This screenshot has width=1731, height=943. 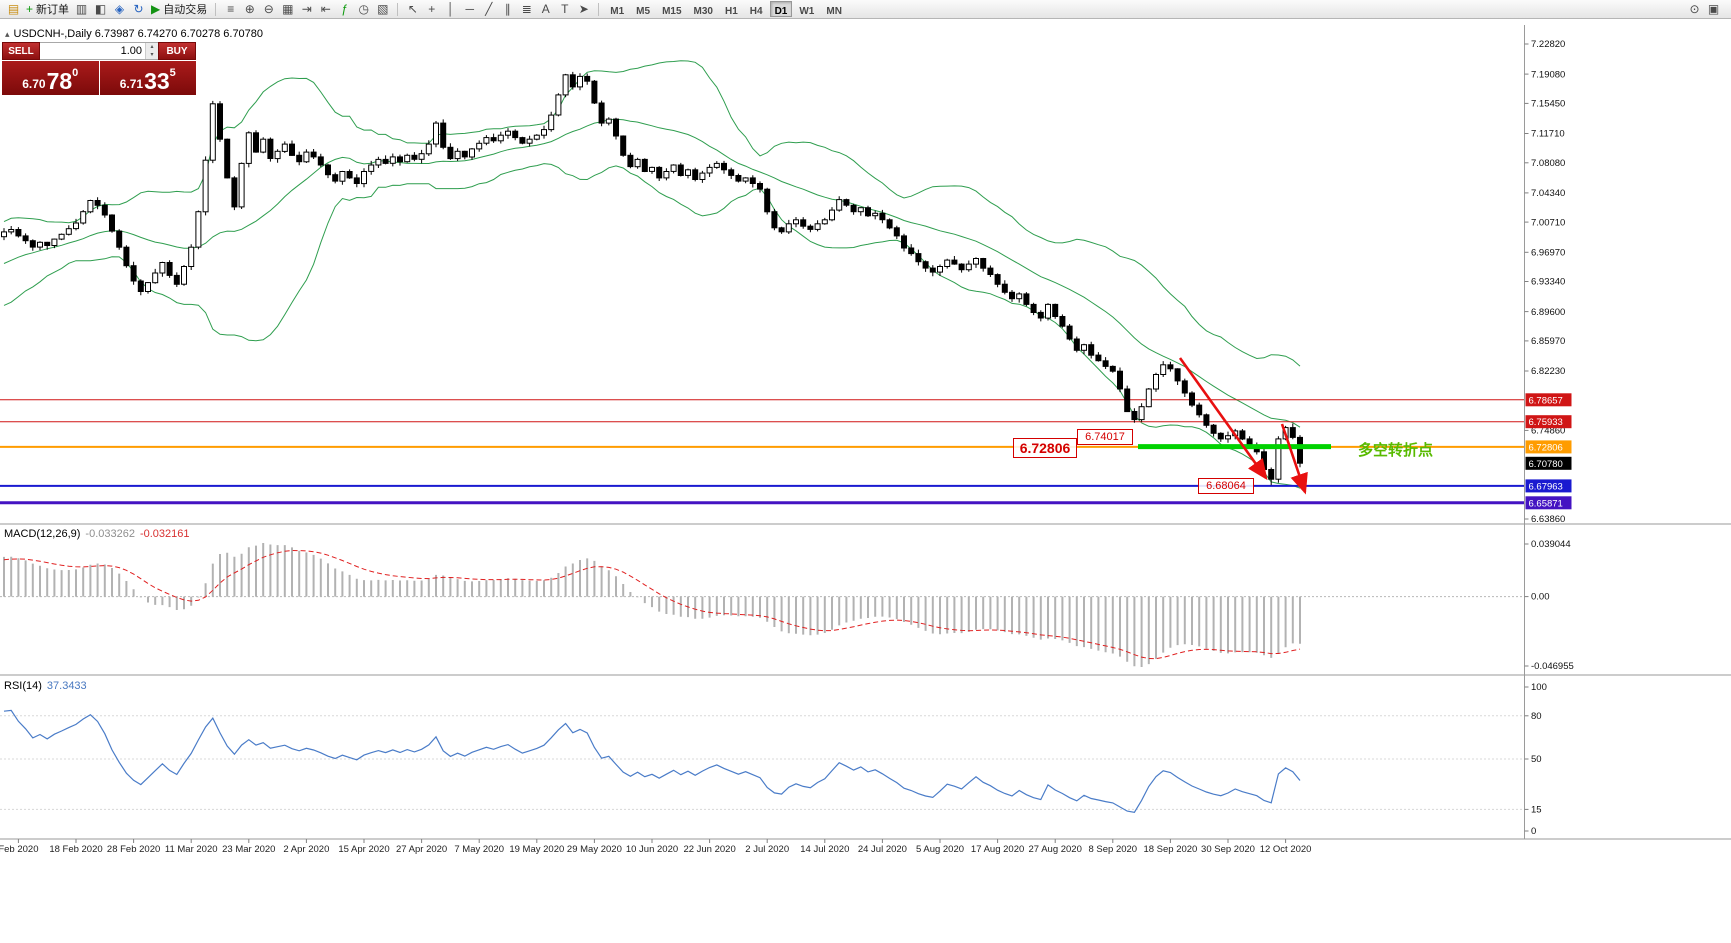 I want to click on svg-text: 8 Sep 2020, so click(x=1112, y=849).